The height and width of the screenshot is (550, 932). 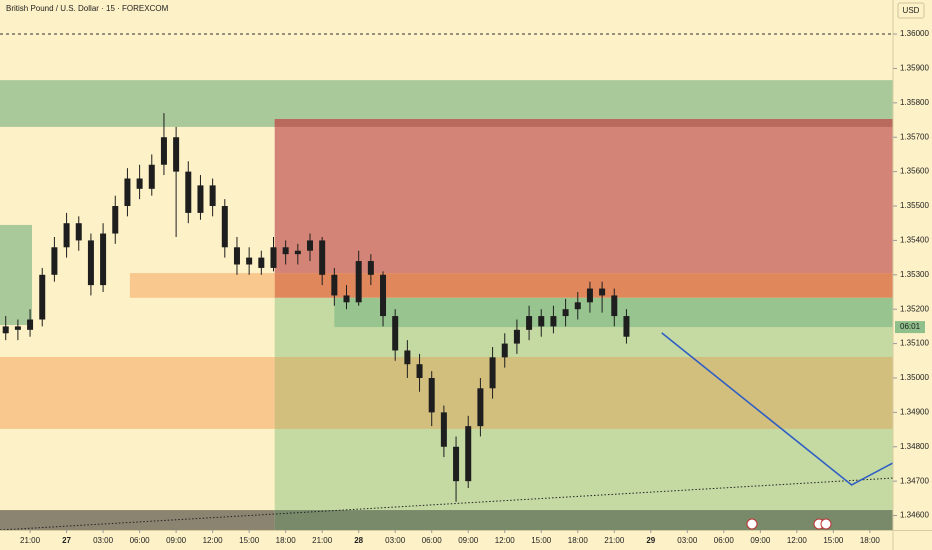 What do you see at coordinates (650, 540) in the screenshot?
I see `x-tick-label: 29` at bounding box center [650, 540].